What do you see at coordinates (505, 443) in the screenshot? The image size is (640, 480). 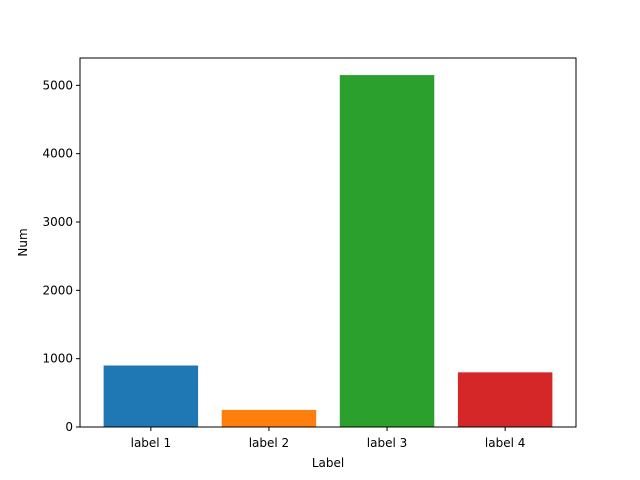 I see `x-tick-label: label 4` at bounding box center [505, 443].